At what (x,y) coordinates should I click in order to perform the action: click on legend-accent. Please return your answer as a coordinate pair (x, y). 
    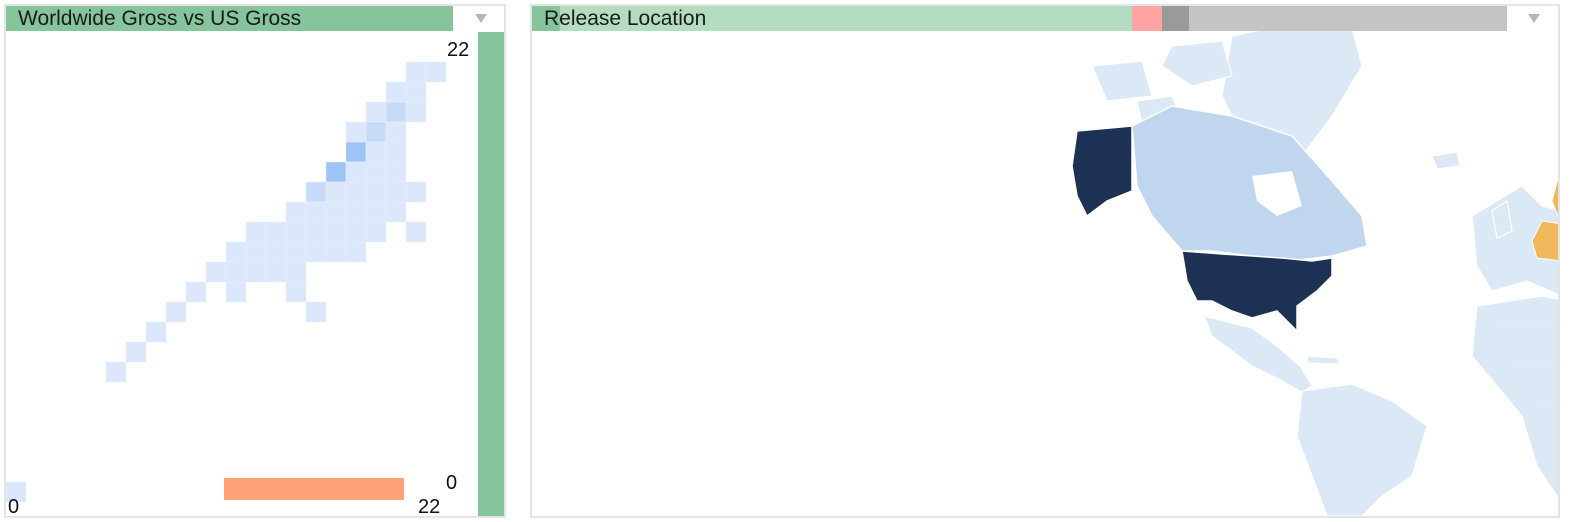
    Looking at the image, I should click on (546, 18).